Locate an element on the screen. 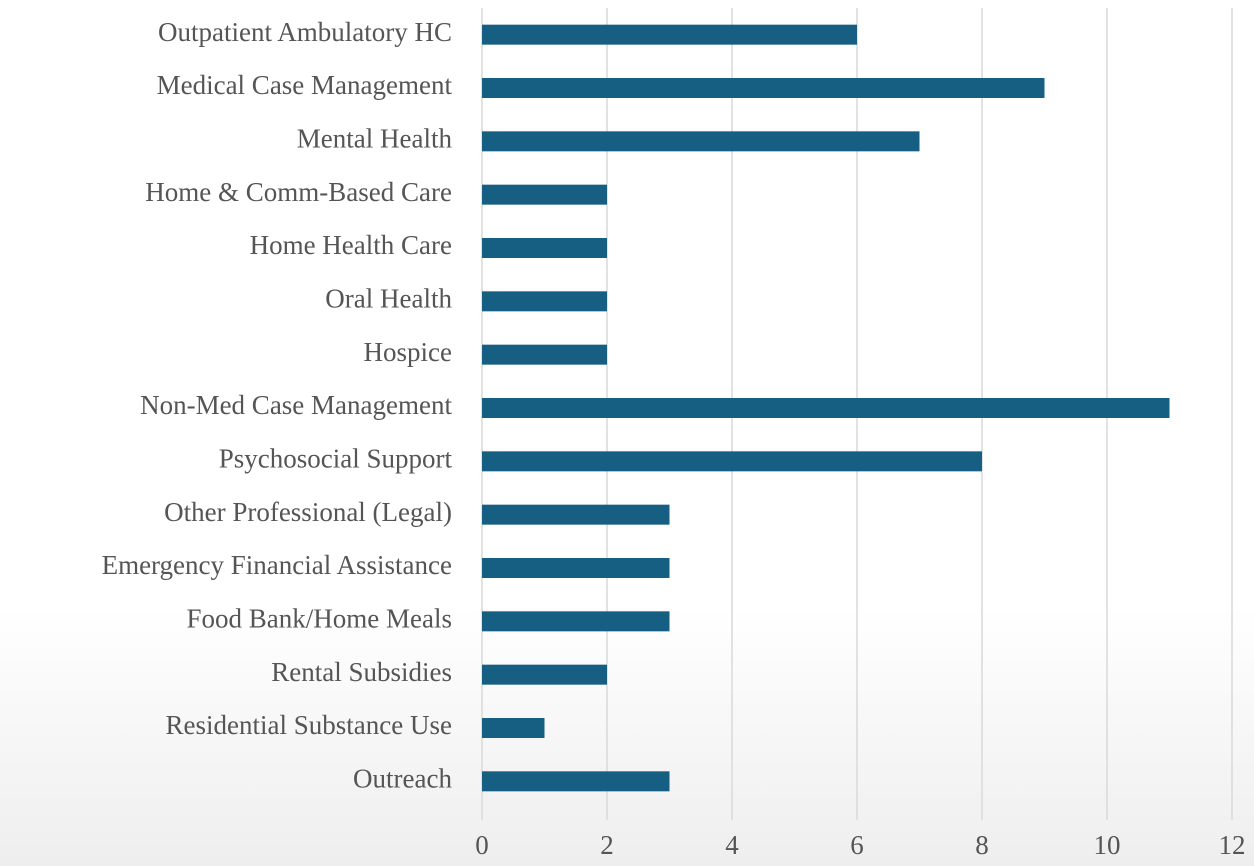  y-tick-label: Home Health Care is located at coordinates (351, 245).